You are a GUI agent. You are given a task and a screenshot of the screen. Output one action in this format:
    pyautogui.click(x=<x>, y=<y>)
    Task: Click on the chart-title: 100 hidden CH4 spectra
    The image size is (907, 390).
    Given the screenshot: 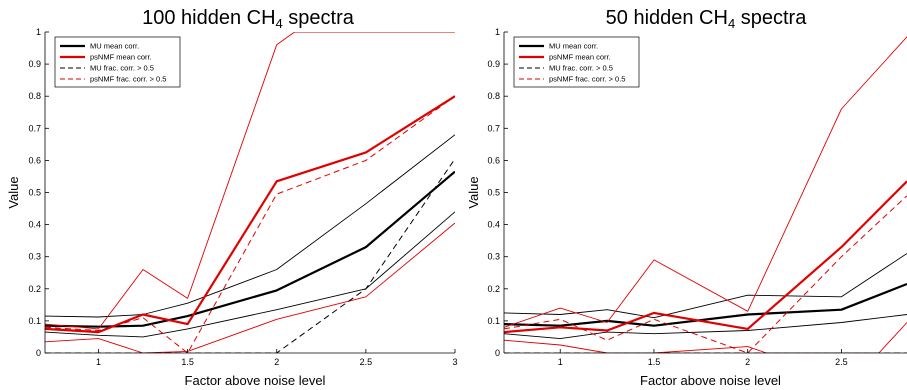 What is the action you would take?
    pyautogui.click(x=248, y=19)
    